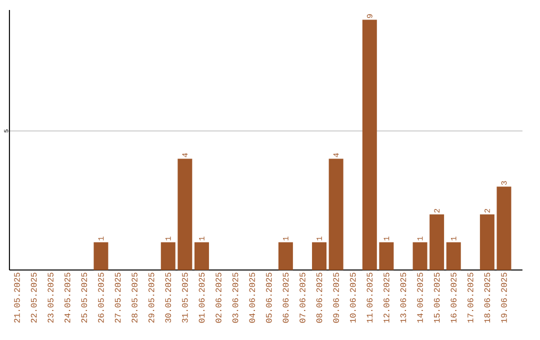  What do you see at coordinates (453, 297) in the screenshot?
I see `x-tick-label: 16.06.2025` at bounding box center [453, 297].